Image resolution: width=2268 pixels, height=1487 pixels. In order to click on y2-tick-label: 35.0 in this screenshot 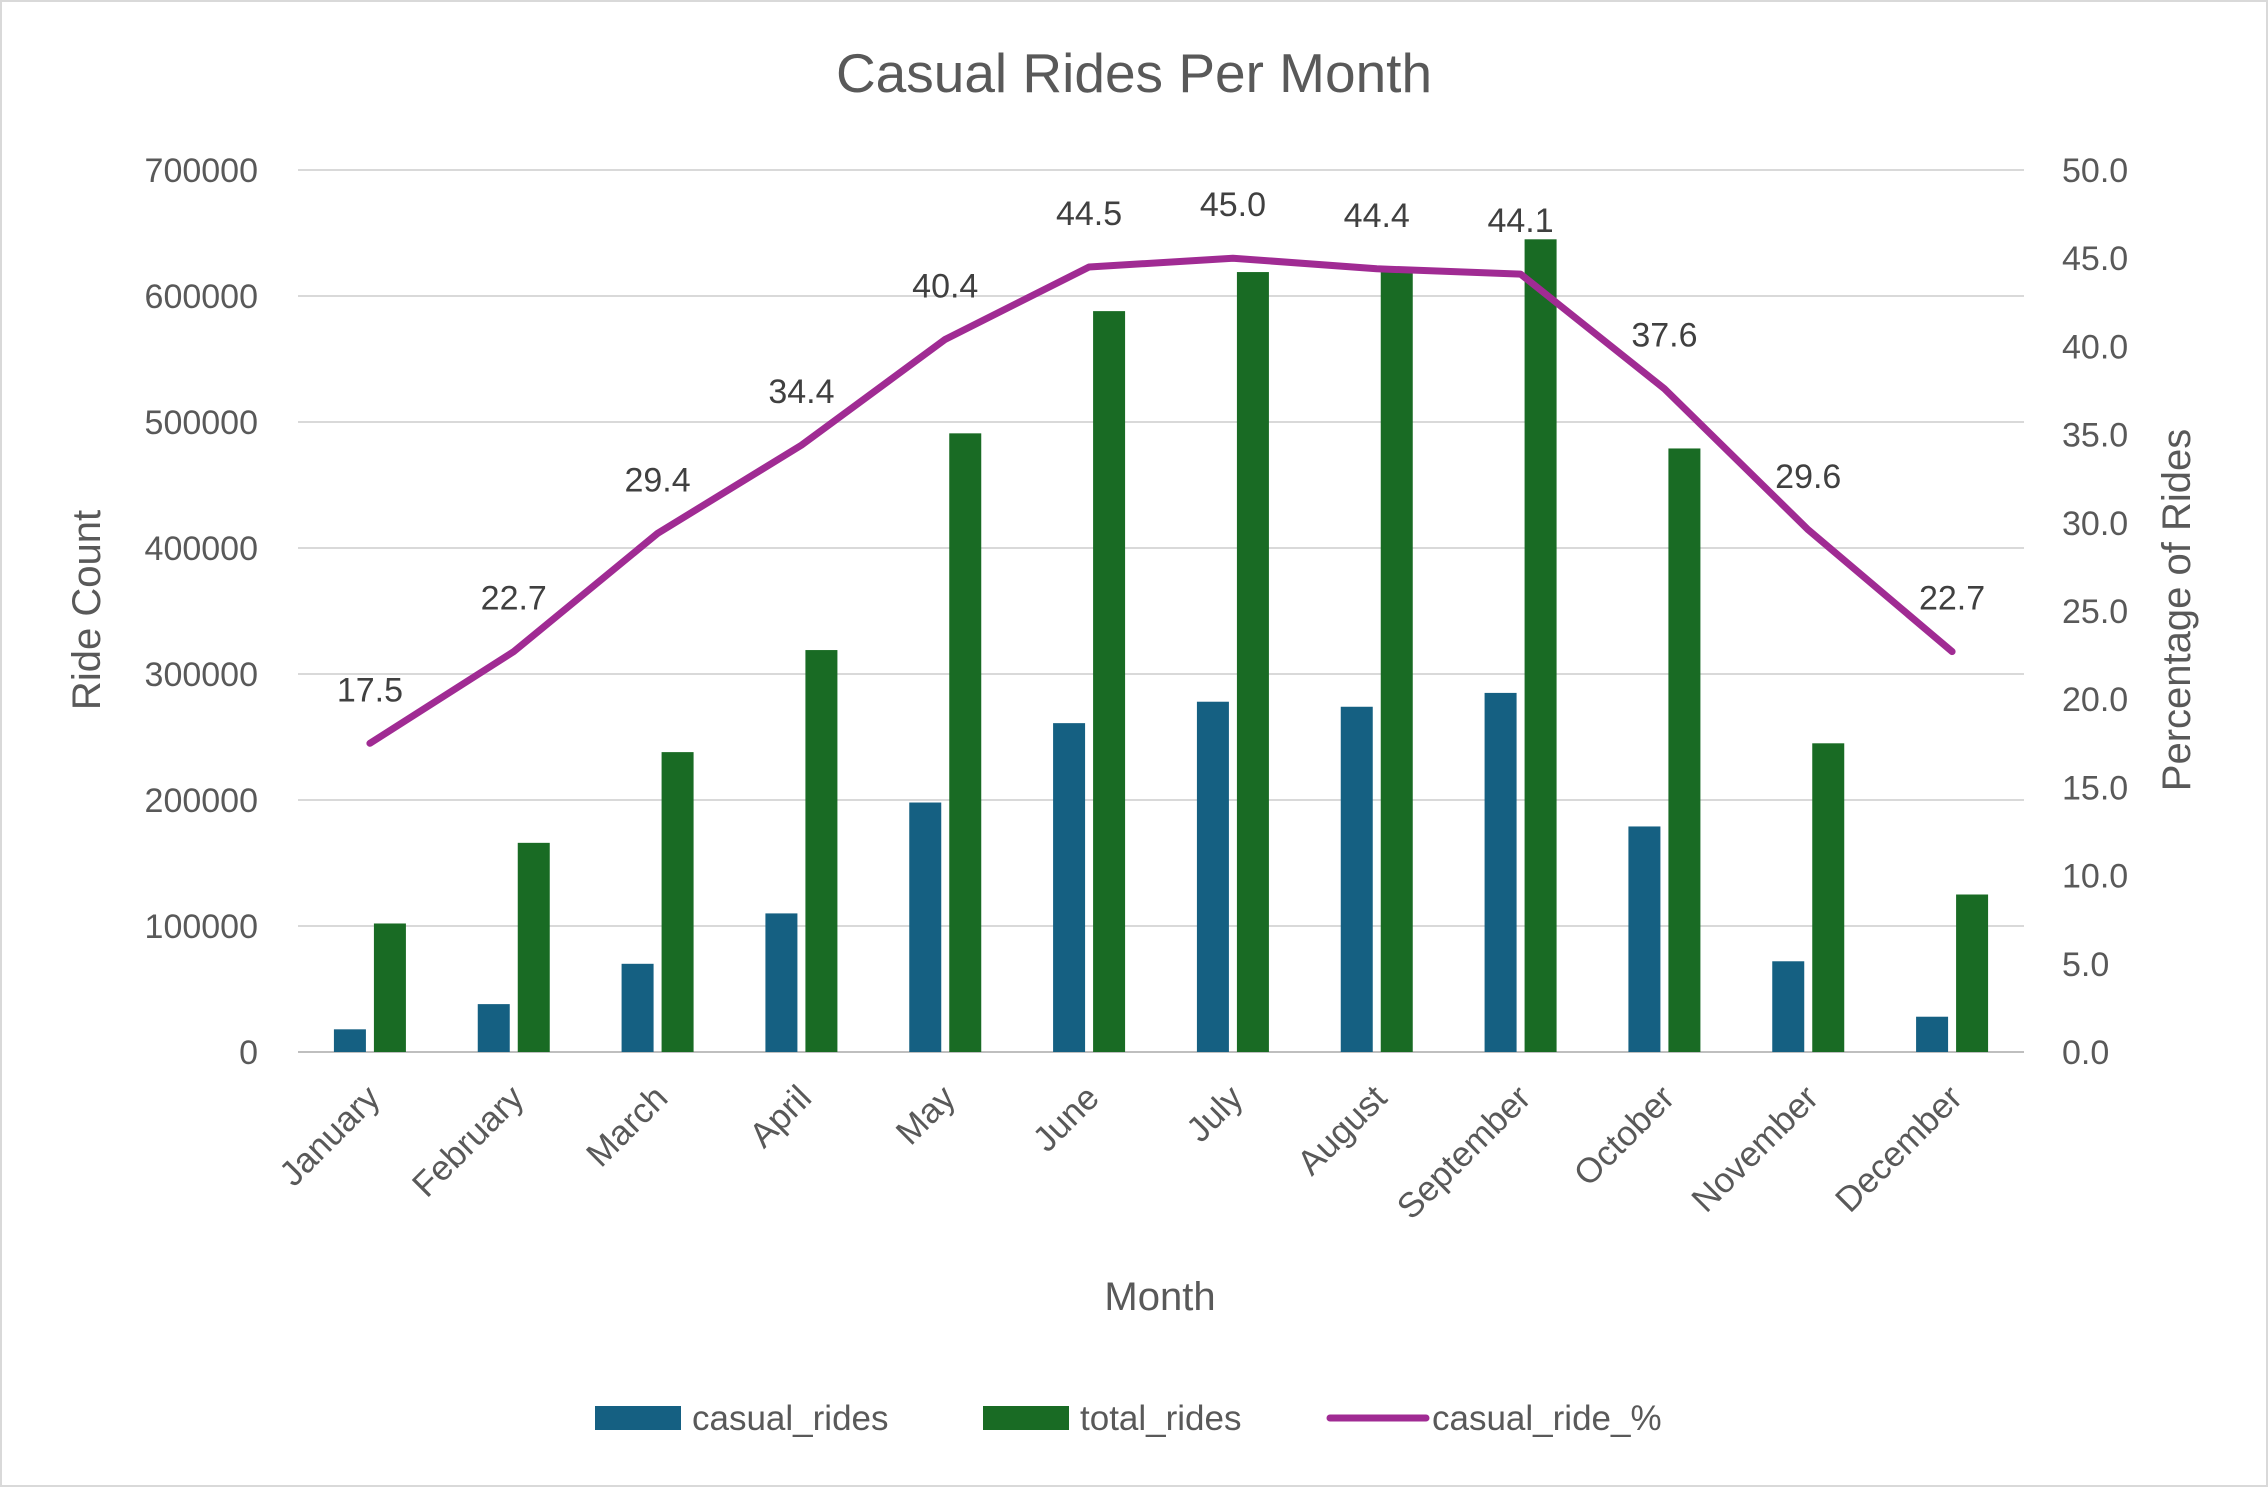, I will do `click(2095, 436)`.